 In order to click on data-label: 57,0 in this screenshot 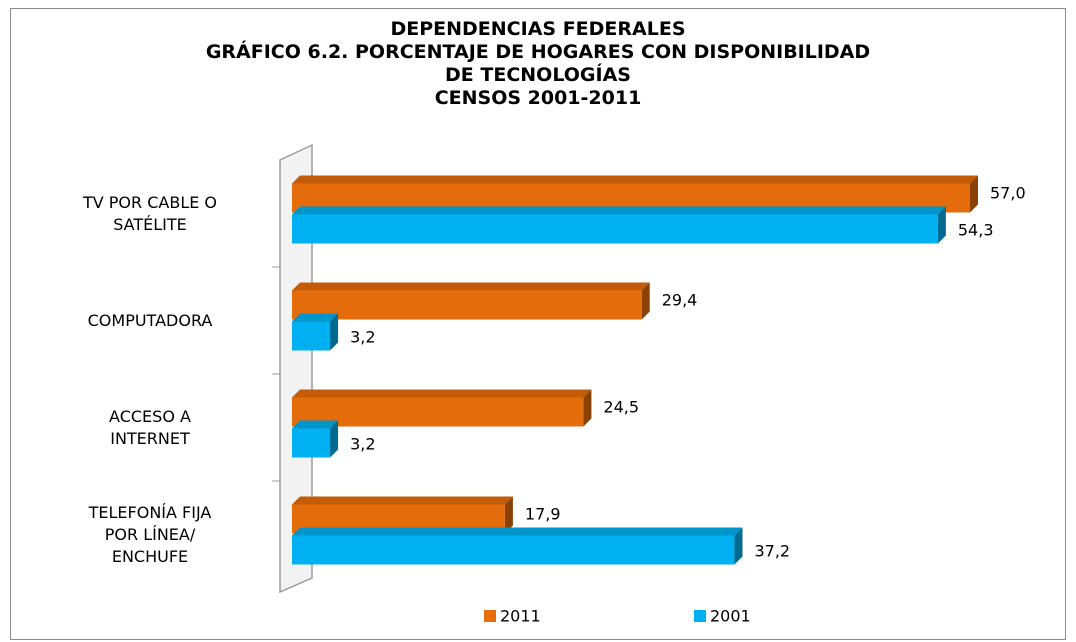, I will do `click(1008, 193)`.